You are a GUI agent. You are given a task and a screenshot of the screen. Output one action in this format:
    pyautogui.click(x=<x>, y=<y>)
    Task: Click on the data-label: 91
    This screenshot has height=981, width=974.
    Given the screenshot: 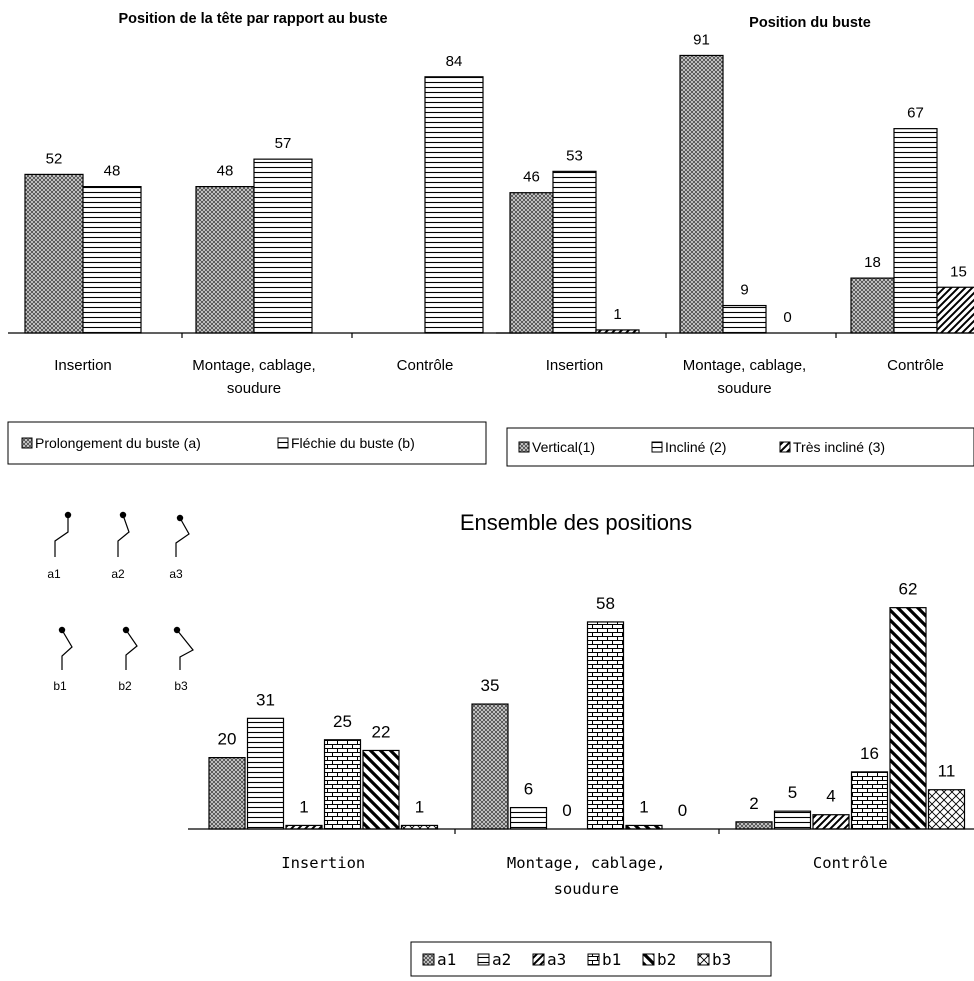 What is the action you would take?
    pyautogui.click(x=701, y=39)
    